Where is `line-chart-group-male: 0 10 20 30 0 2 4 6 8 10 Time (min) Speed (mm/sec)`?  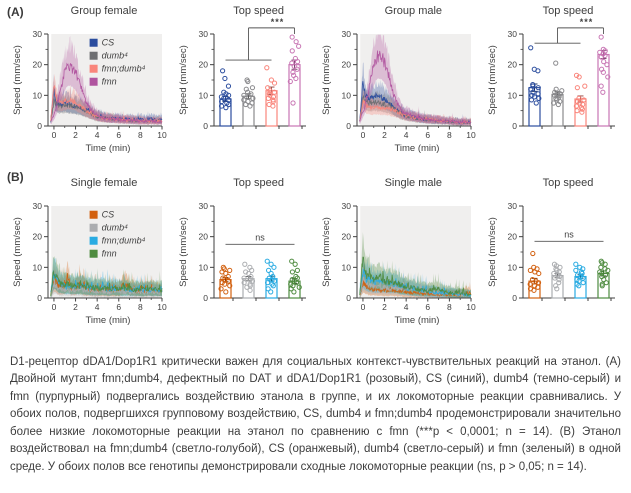
line-chart-group-male: 0 10 20 30 0 2 4 6 8 10 Time (min) Speed (mm/sec) is located at coordinates (399, 89).